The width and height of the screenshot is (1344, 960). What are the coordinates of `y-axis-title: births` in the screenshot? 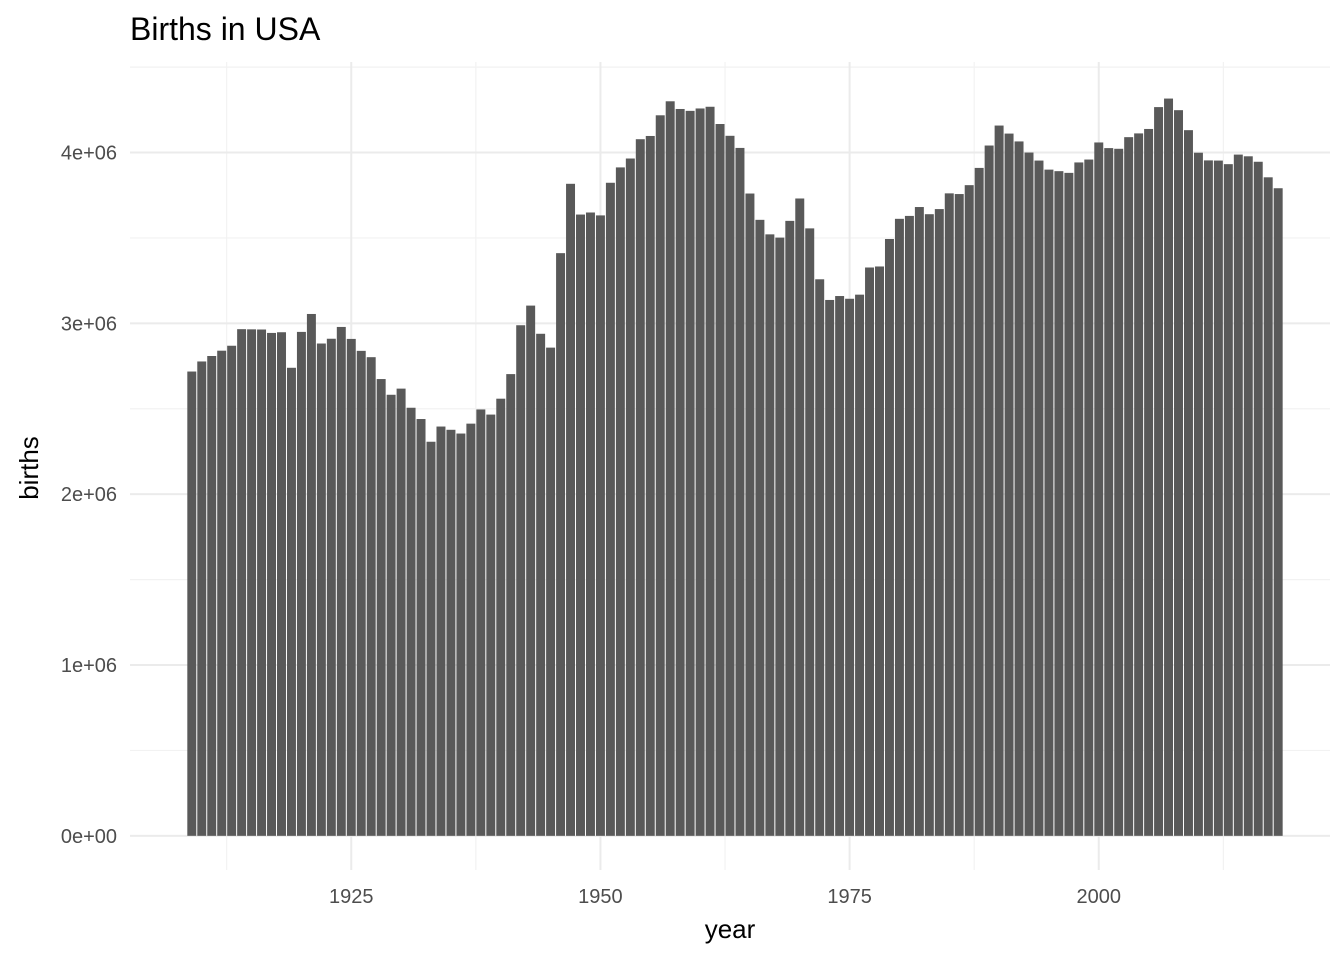 It's located at (29, 468).